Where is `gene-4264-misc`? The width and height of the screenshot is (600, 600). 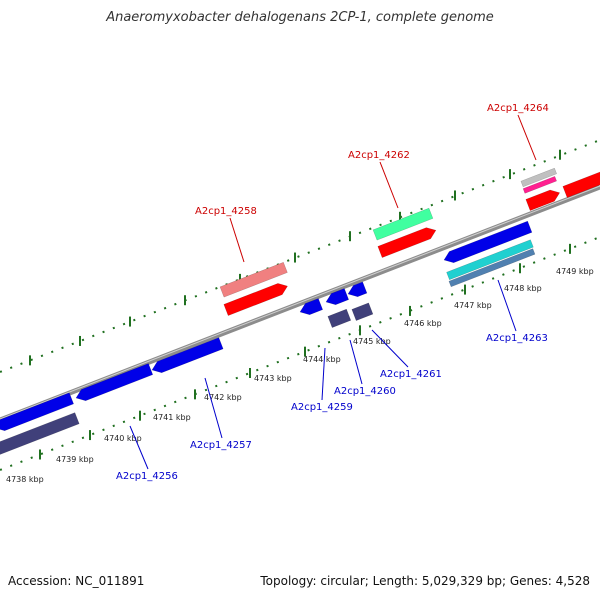 gene-4264-misc is located at coordinates (538, 177).